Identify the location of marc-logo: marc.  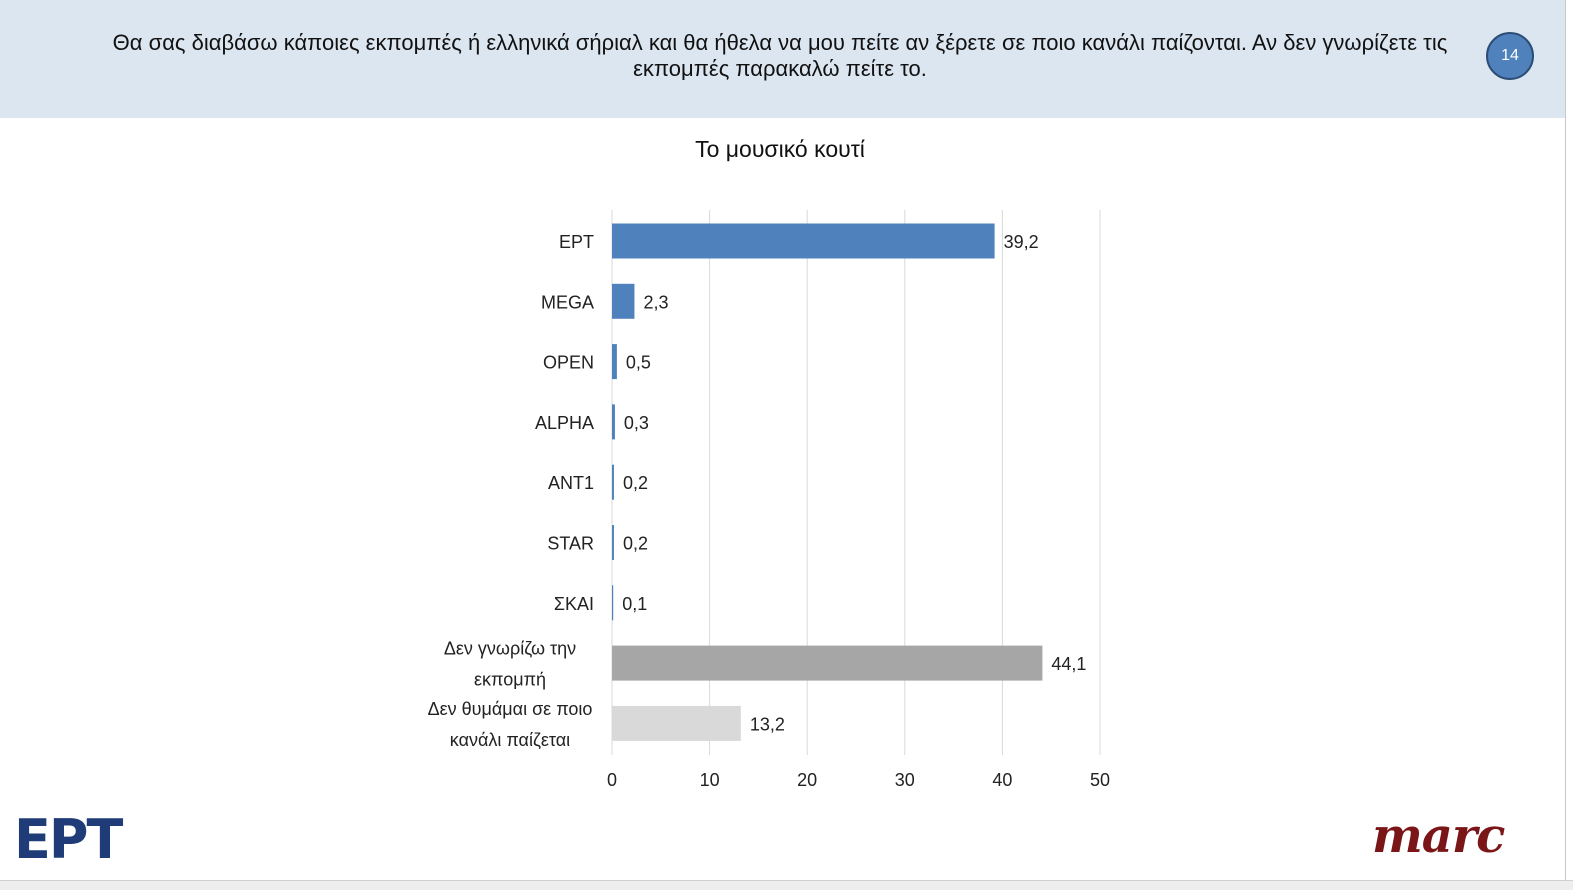
(1438, 836).